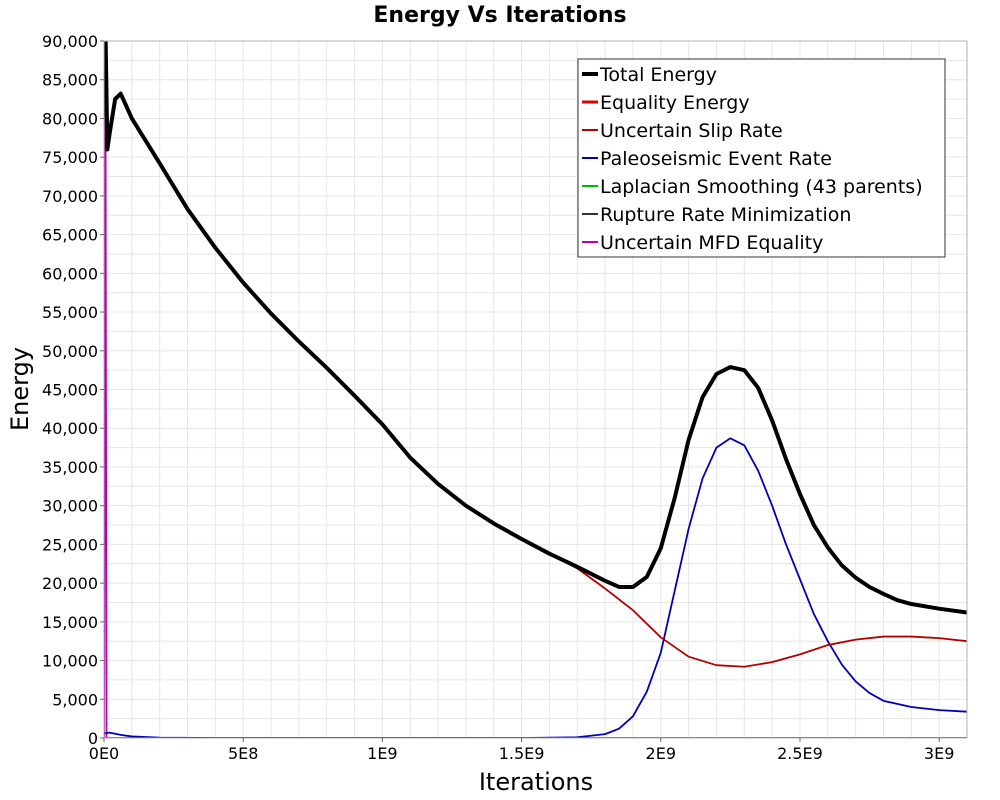 Image resolution: width=1000 pixels, height=800 pixels. Describe the element at coordinates (70, 544) in the screenshot. I see `y-tick-label: 25,000` at that location.